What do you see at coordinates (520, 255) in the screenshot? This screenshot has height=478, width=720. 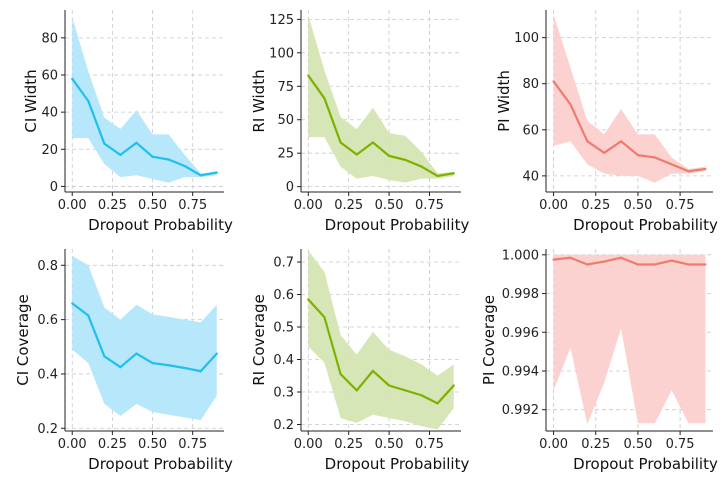 I see `y-tick-label: 1.000` at bounding box center [520, 255].